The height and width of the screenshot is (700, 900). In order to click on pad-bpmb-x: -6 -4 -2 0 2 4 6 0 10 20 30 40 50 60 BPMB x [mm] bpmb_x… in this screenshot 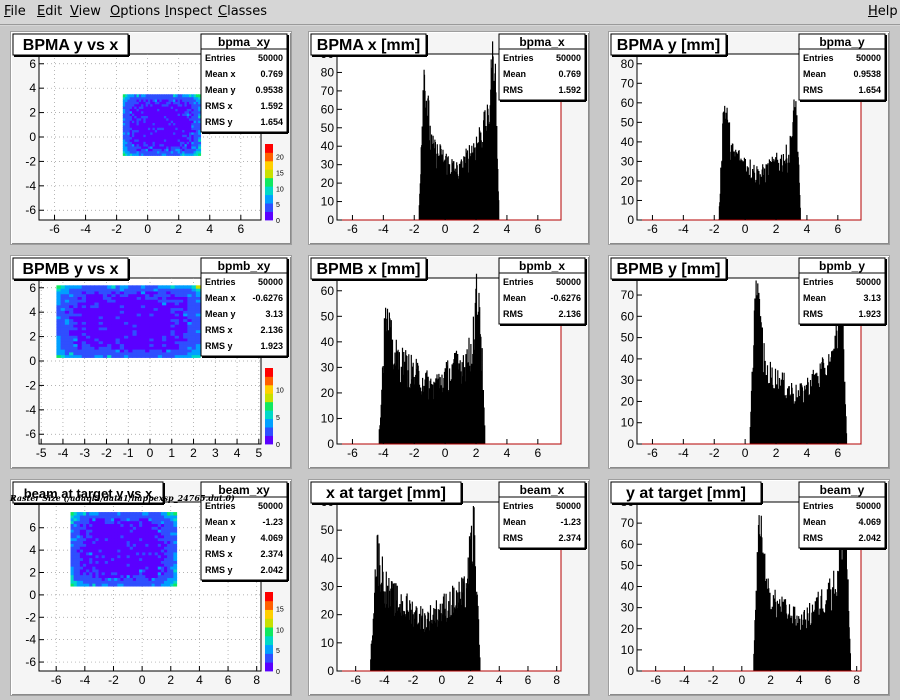, I will do `click(449, 362)`.